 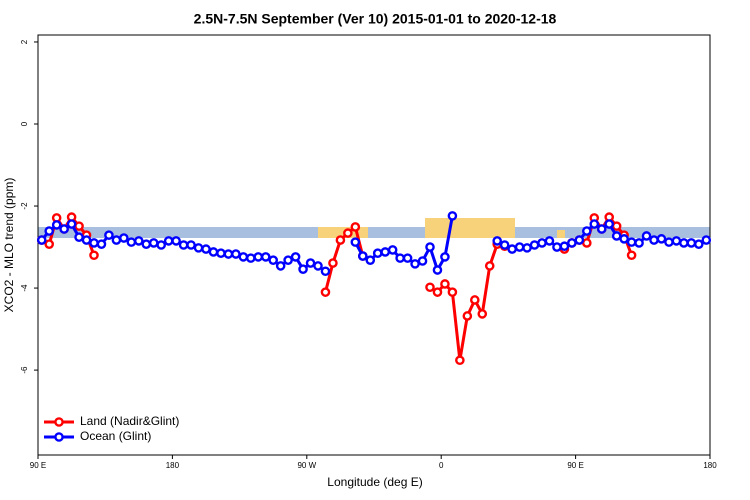 What do you see at coordinates (9, 245) in the screenshot?
I see `y-axis-label: XCO2 - MLO trend (ppm)` at bounding box center [9, 245].